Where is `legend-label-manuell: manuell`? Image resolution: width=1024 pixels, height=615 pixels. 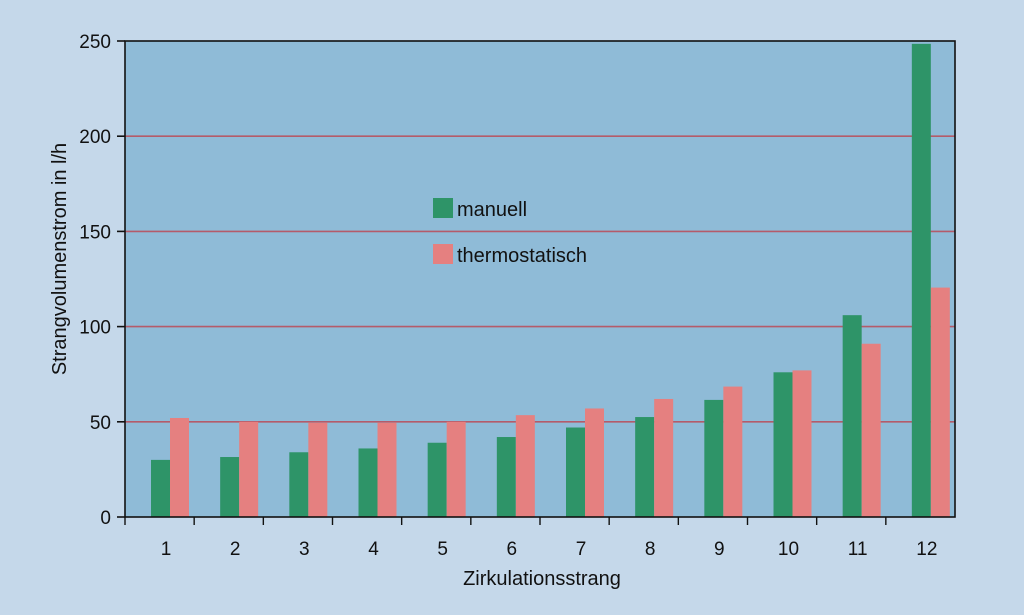
legend-label-manuell: manuell is located at coordinates (492, 210).